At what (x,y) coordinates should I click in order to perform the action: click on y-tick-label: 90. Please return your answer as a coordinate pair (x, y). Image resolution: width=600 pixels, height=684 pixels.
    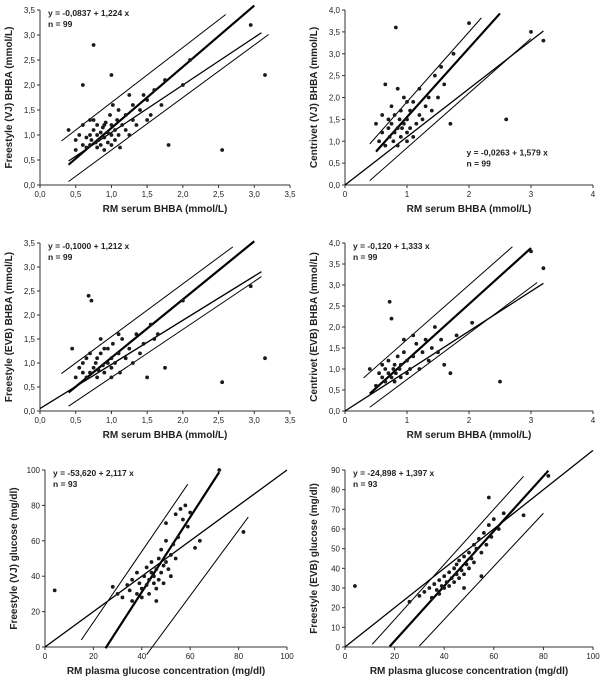
    Looking at the image, I should click on (335, 470).